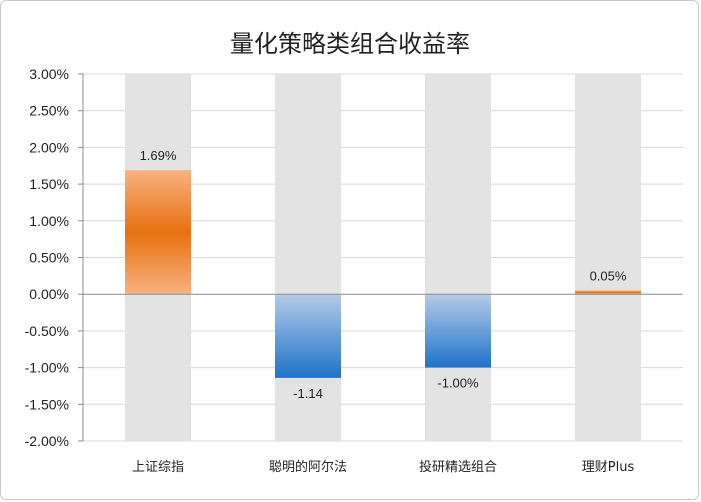 This screenshot has height=502, width=701. What do you see at coordinates (308, 467) in the screenshot?
I see `x-category-label: 聪明的阿尔法` at bounding box center [308, 467].